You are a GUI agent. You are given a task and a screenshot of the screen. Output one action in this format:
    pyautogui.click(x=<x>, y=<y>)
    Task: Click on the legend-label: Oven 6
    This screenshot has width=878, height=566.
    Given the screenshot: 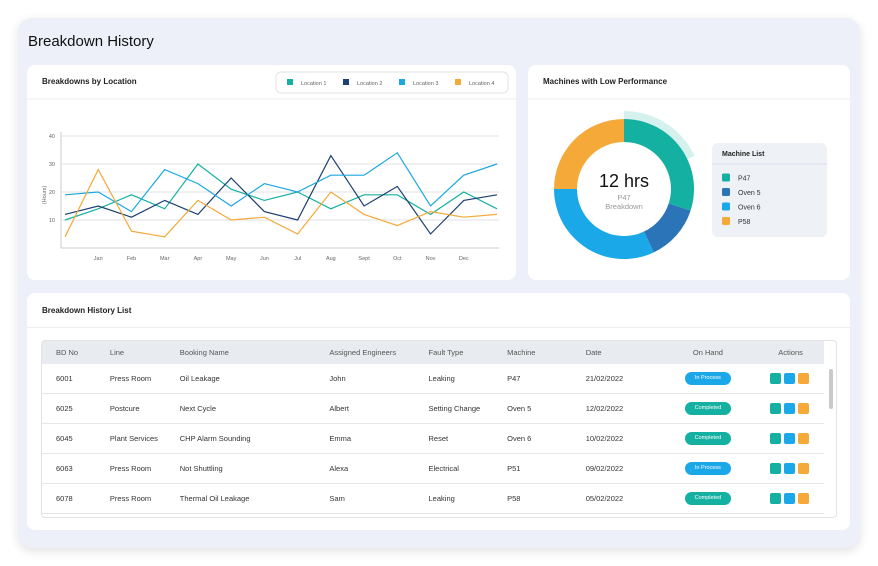 What is the action you would take?
    pyautogui.click(x=749, y=208)
    